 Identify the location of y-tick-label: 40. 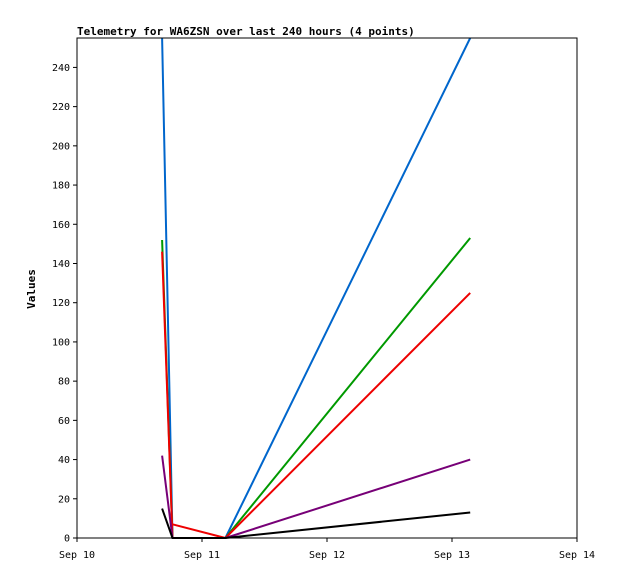
(64, 460).